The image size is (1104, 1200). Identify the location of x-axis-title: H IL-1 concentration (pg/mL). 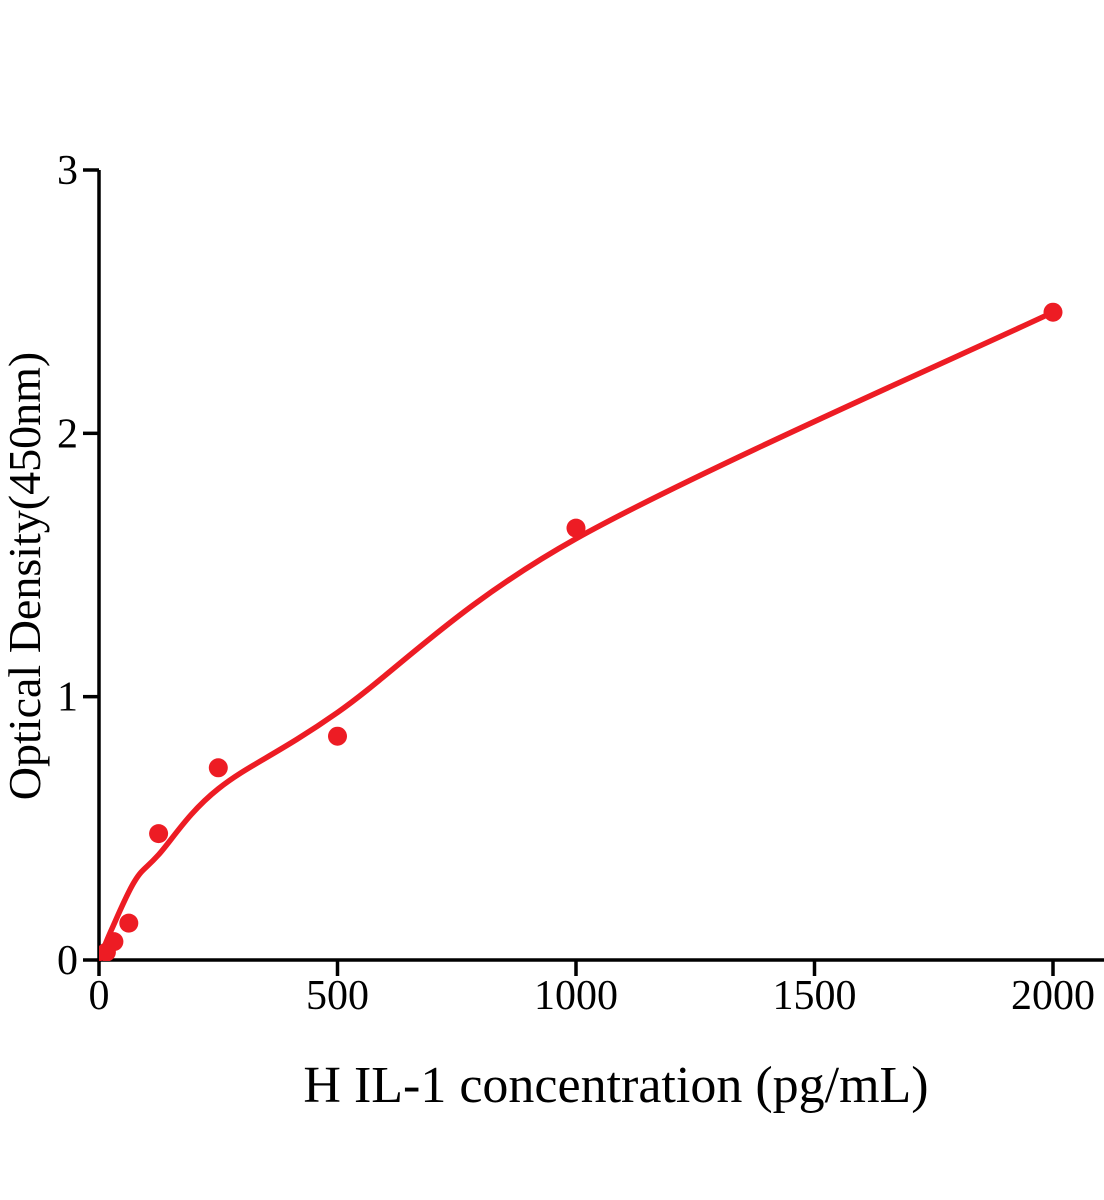
(615, 1085).